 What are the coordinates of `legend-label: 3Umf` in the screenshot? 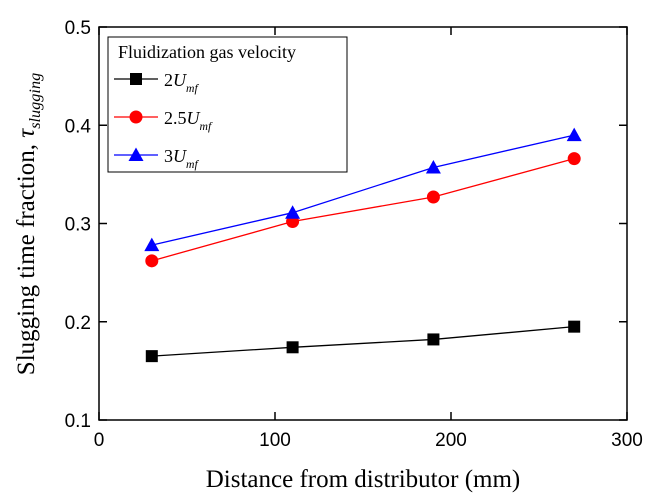 It's located at (181, 158).